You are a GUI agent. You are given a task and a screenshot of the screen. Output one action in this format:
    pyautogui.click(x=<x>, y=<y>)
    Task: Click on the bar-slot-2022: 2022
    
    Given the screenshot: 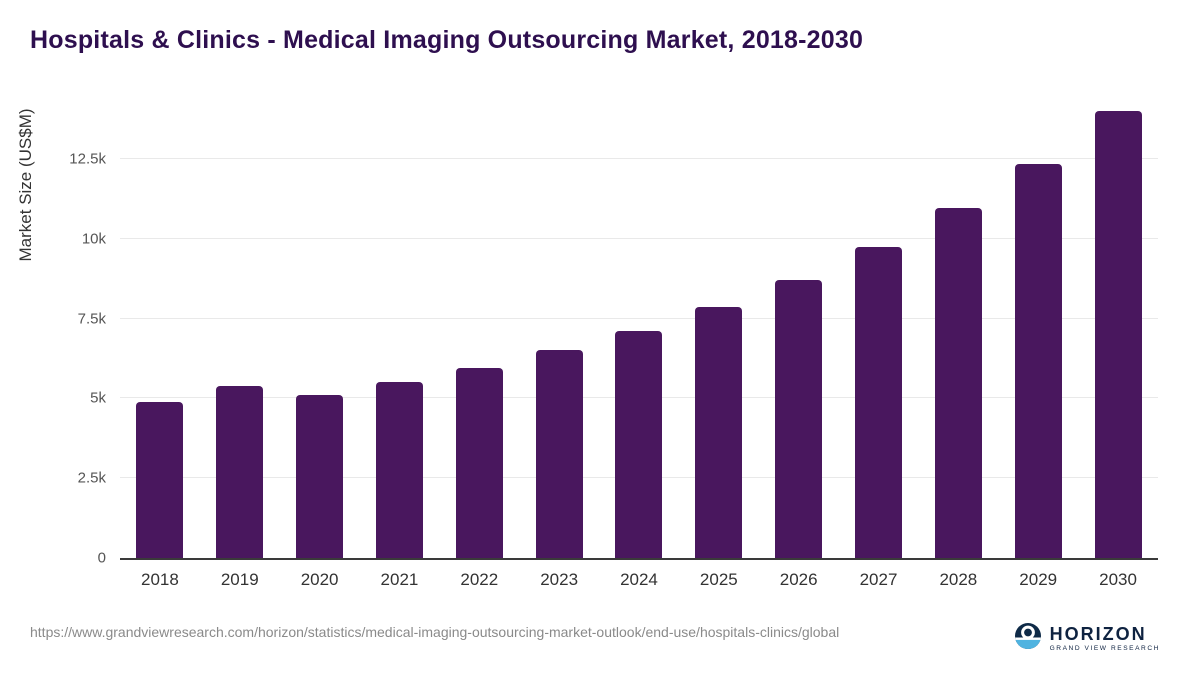 What is the action you would take?
    pyautogui.click(x=479, y=342)
    